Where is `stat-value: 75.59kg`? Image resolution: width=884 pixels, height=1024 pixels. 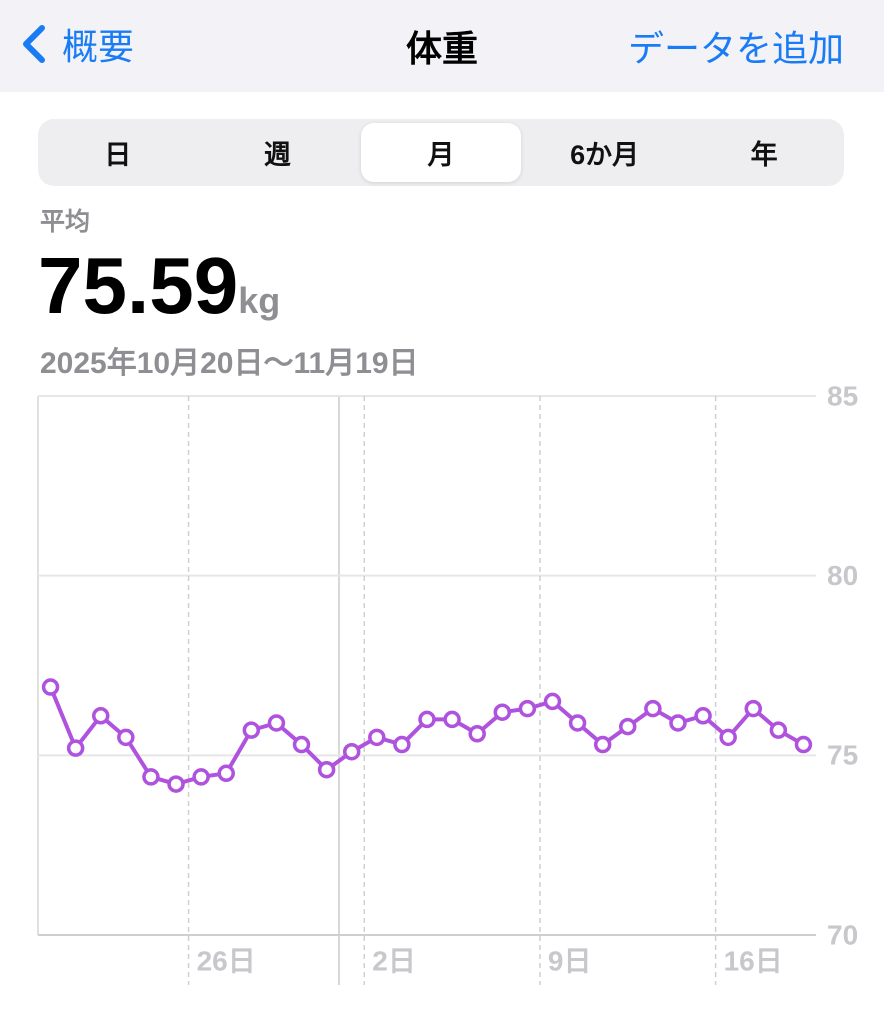
stat-value: 75.59kg is located at coordinates (159, 286).